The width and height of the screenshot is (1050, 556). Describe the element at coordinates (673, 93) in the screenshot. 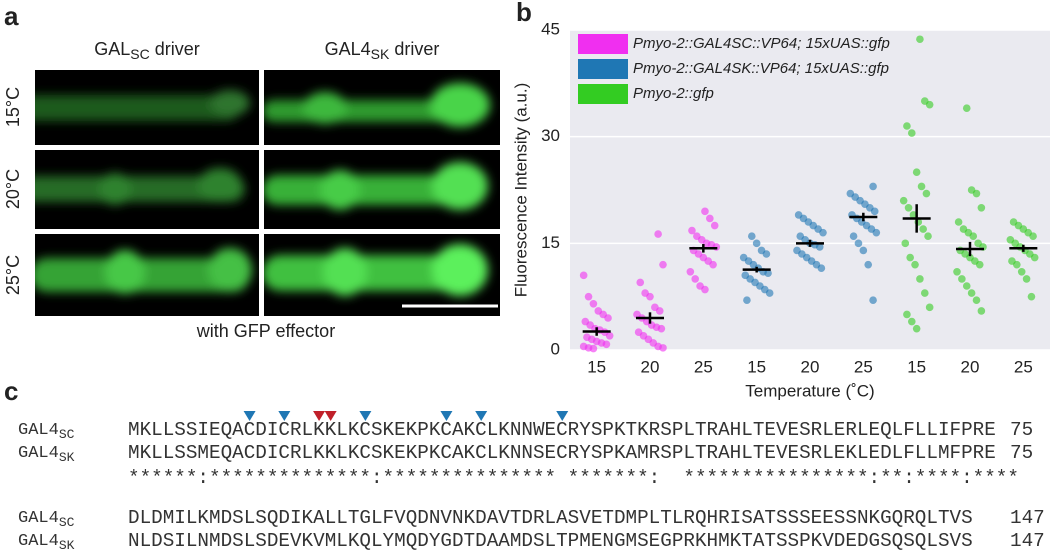

I see `legend-label: Pmyo-2::gfp` at that location.